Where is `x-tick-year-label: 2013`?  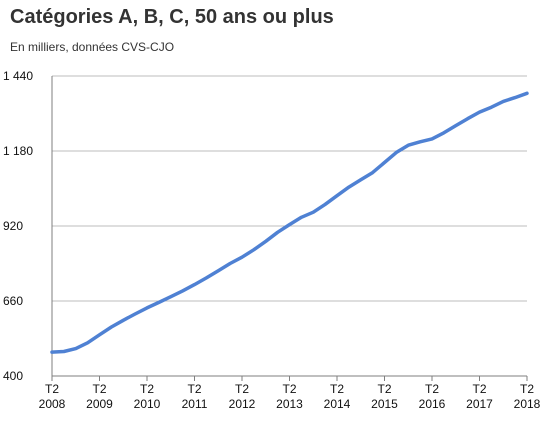 x-tick-year-label: 2013 is located at coordinates (289, 404).